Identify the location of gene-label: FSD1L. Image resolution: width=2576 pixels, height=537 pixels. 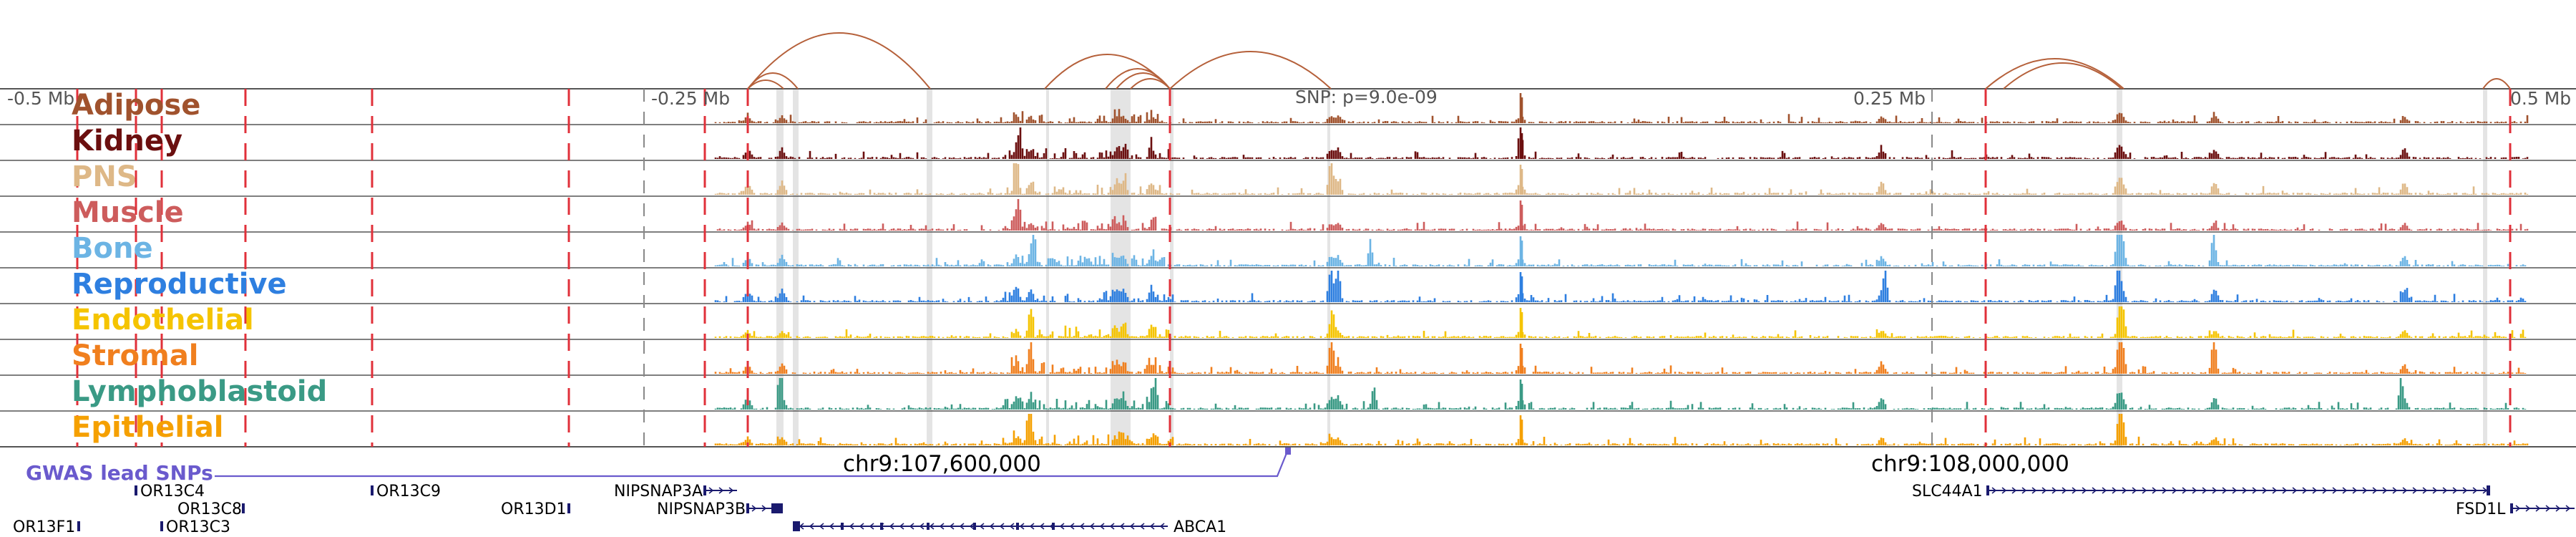
(2481, 509).